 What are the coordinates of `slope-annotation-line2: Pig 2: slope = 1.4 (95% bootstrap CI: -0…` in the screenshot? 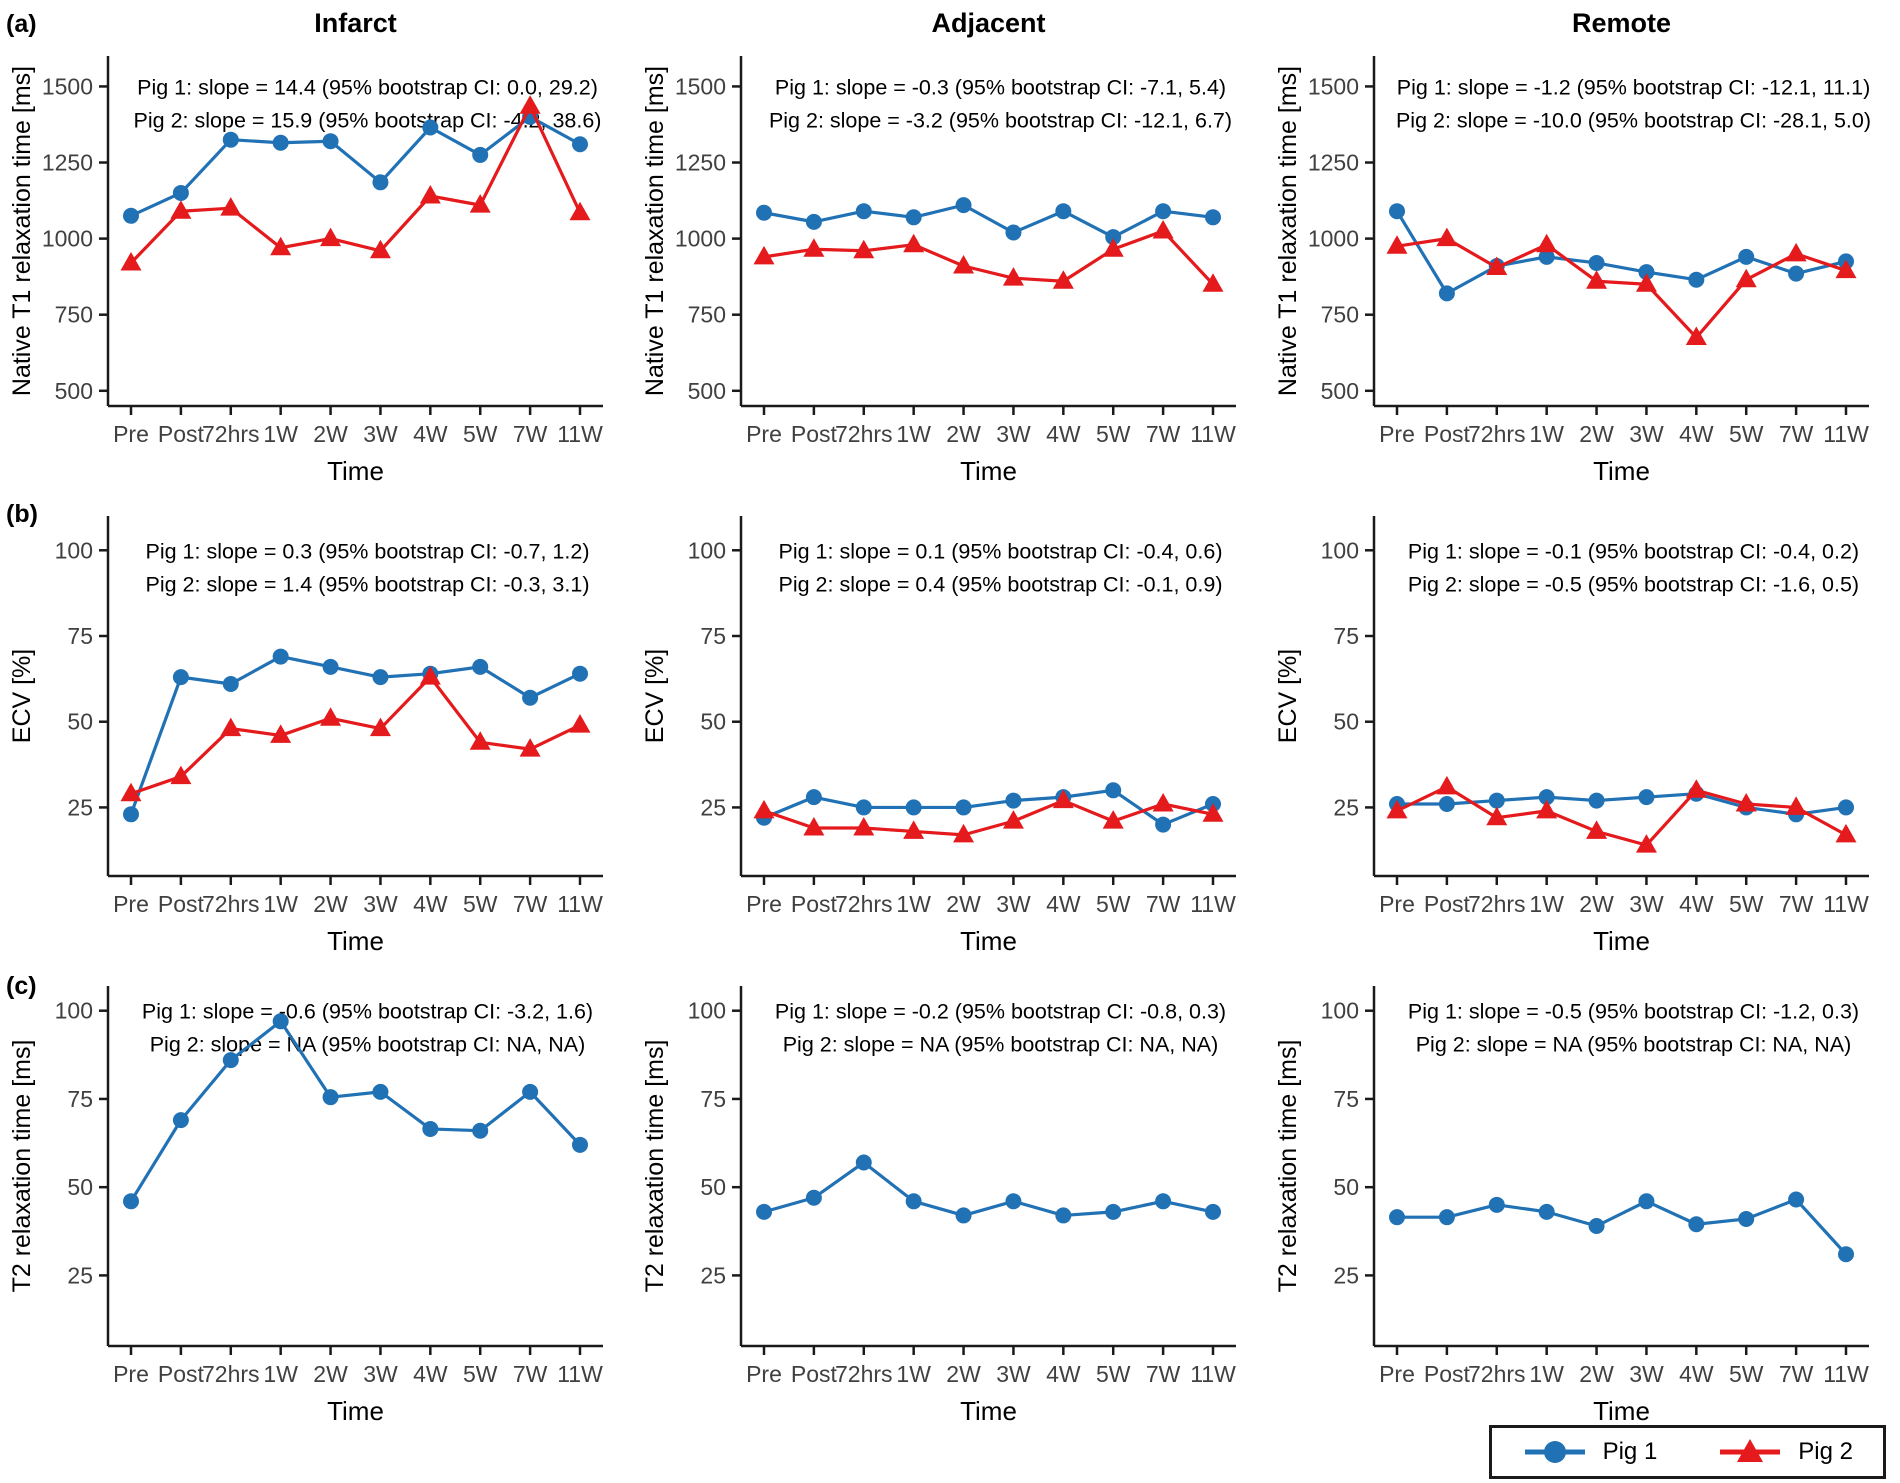 It's located at (368, 584).